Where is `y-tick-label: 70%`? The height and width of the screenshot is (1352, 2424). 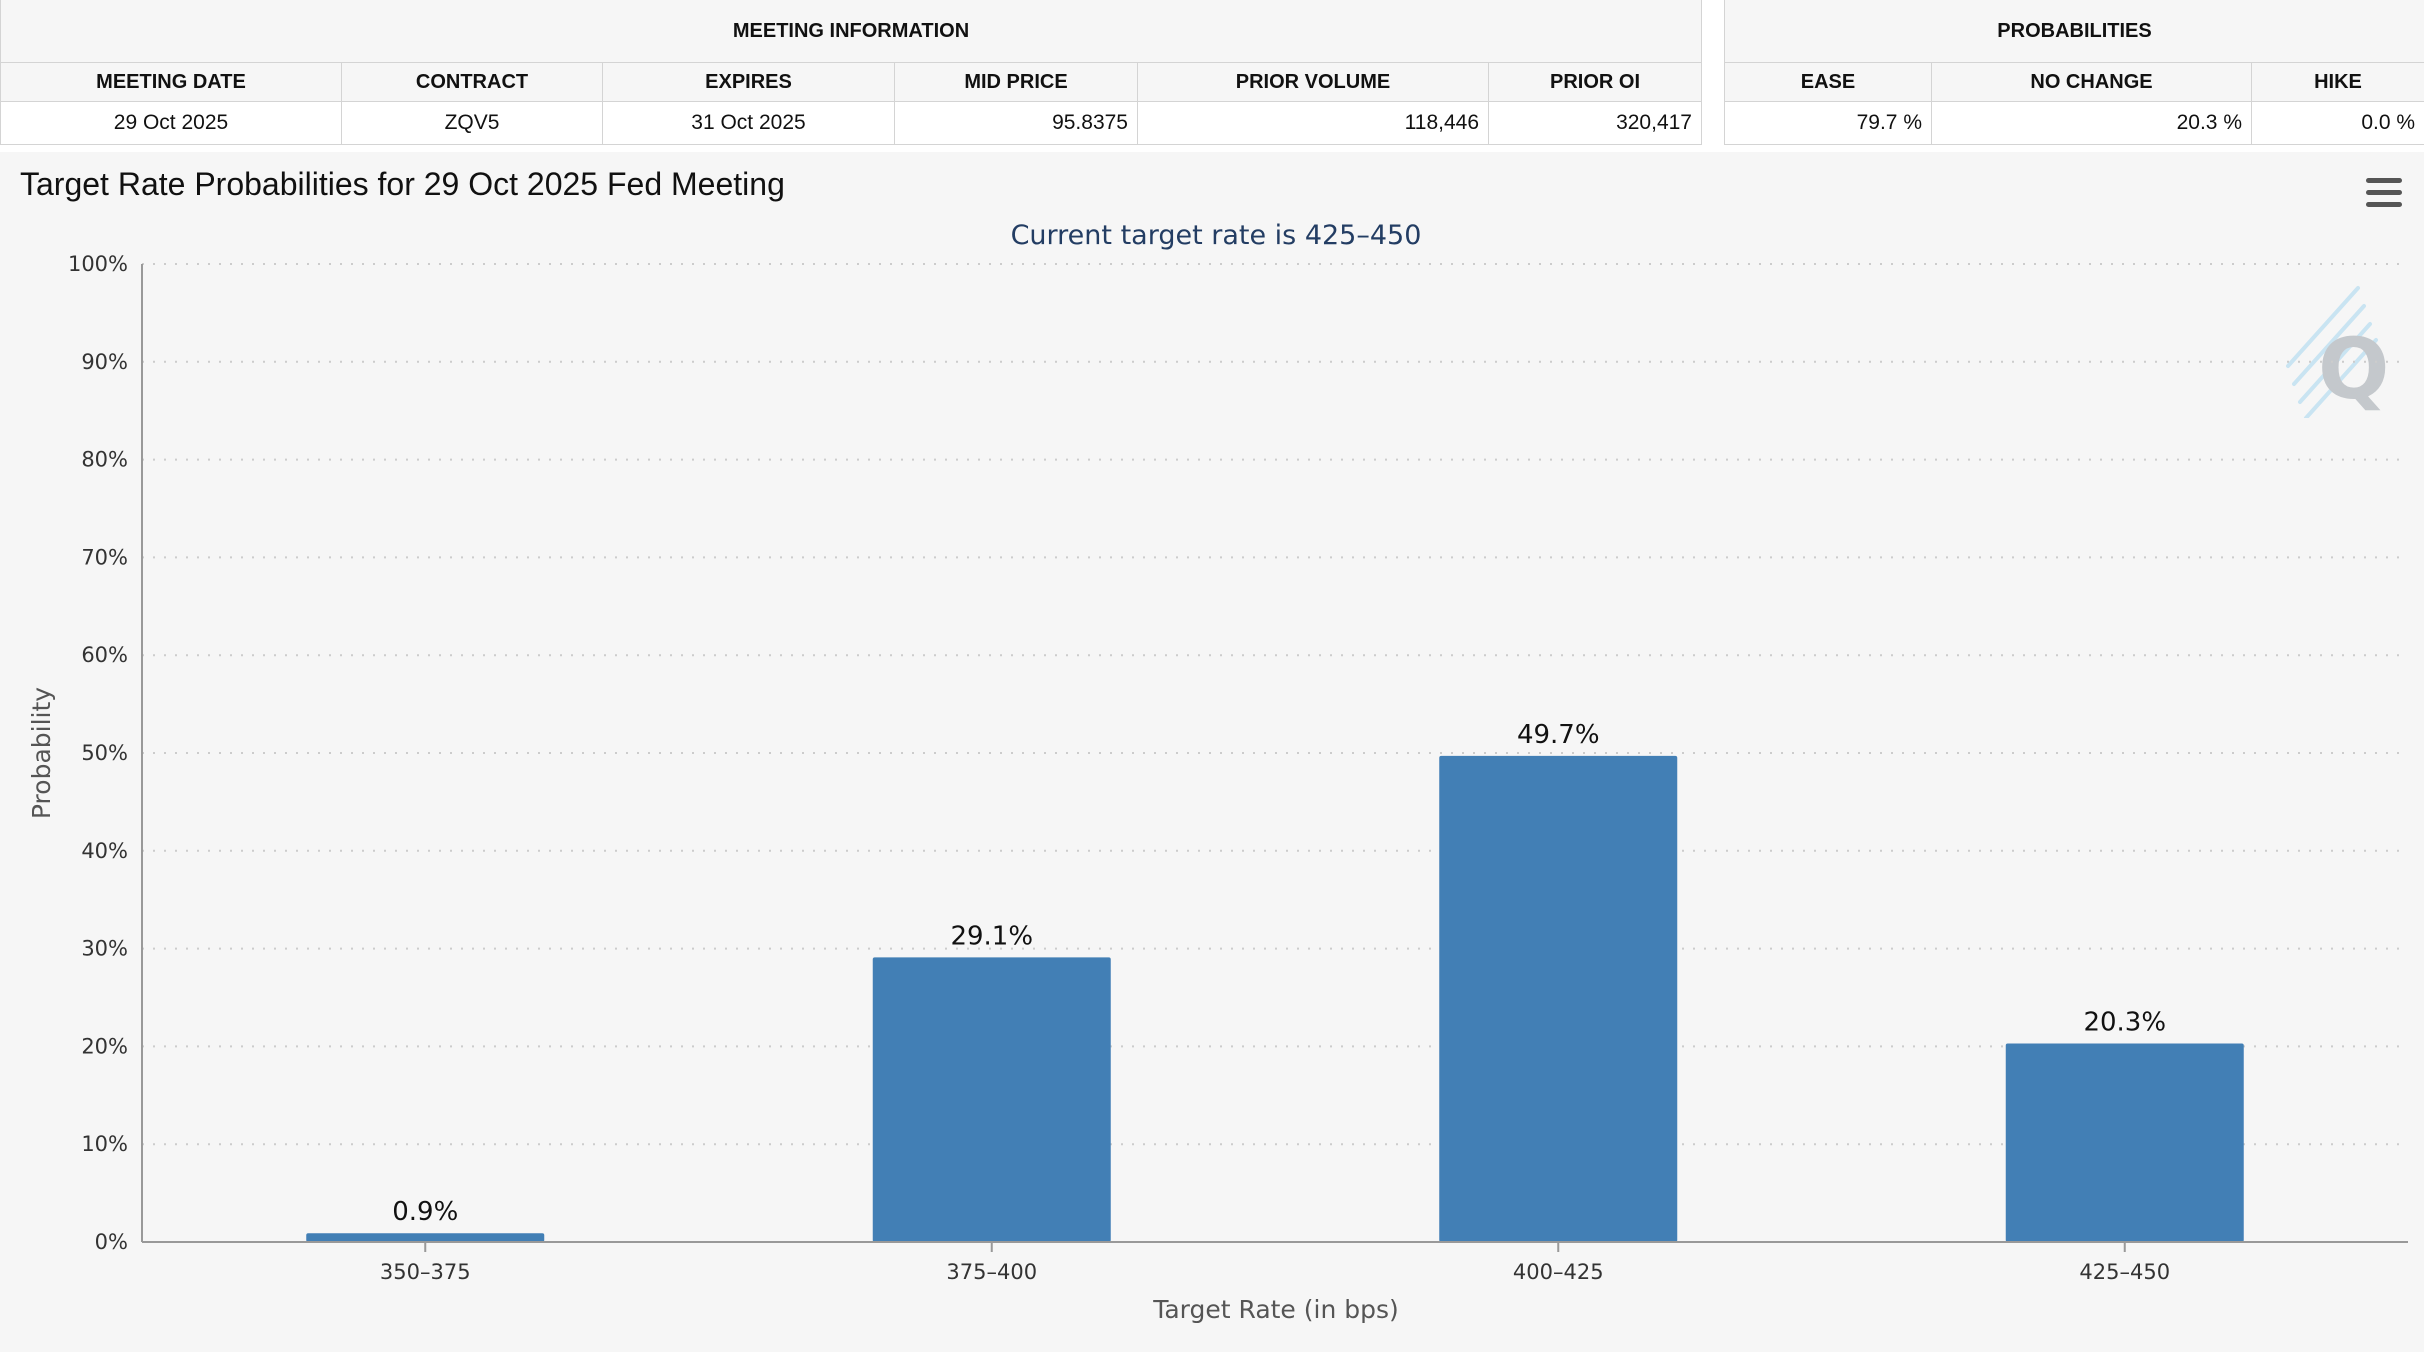
y-tick-label: 70% is located at coordinates (104, 557).